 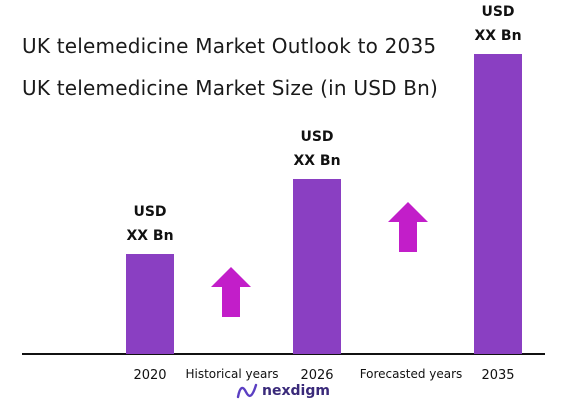 I want to click on chart-title: UK telemedicine Market Outlook to 2035, so click(x=229, y=46).